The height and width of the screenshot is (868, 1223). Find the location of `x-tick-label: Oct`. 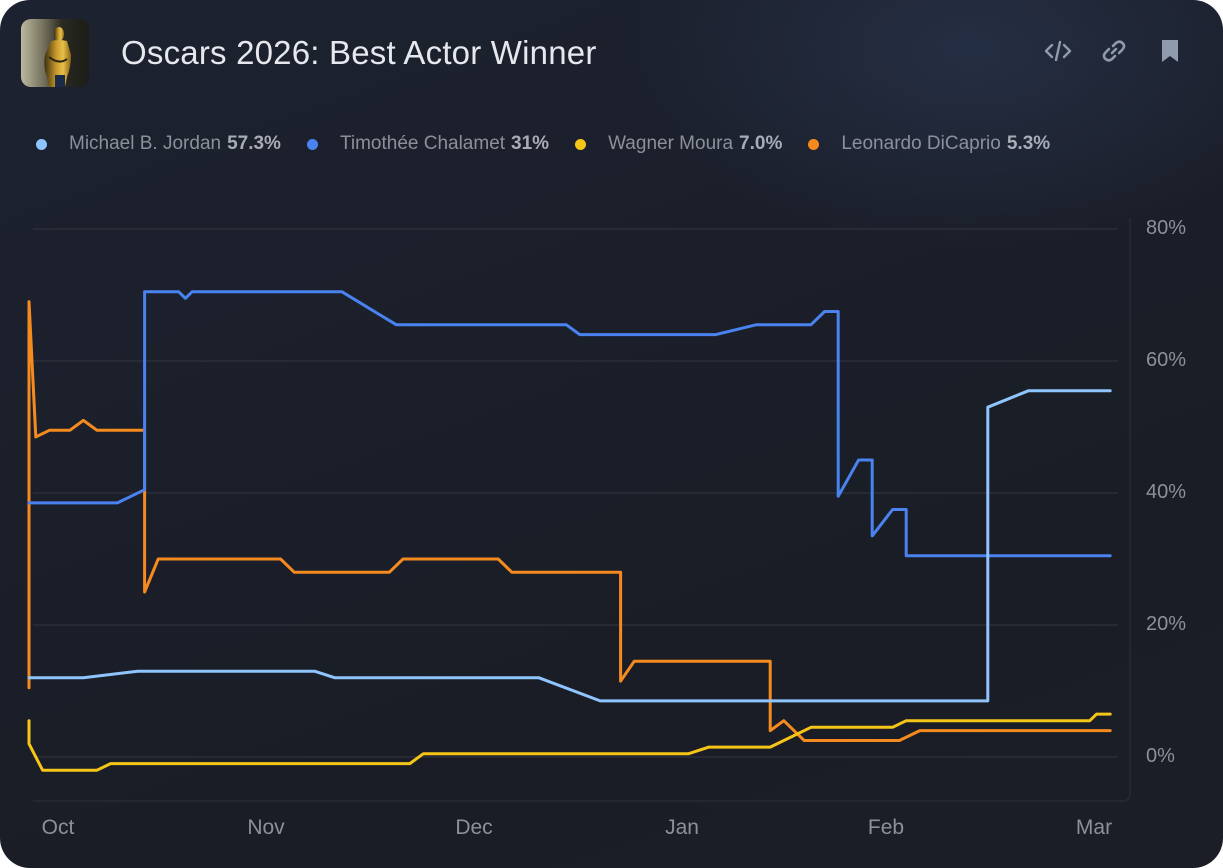

x-tick-label: Oct is located at coordinates (58, 827).